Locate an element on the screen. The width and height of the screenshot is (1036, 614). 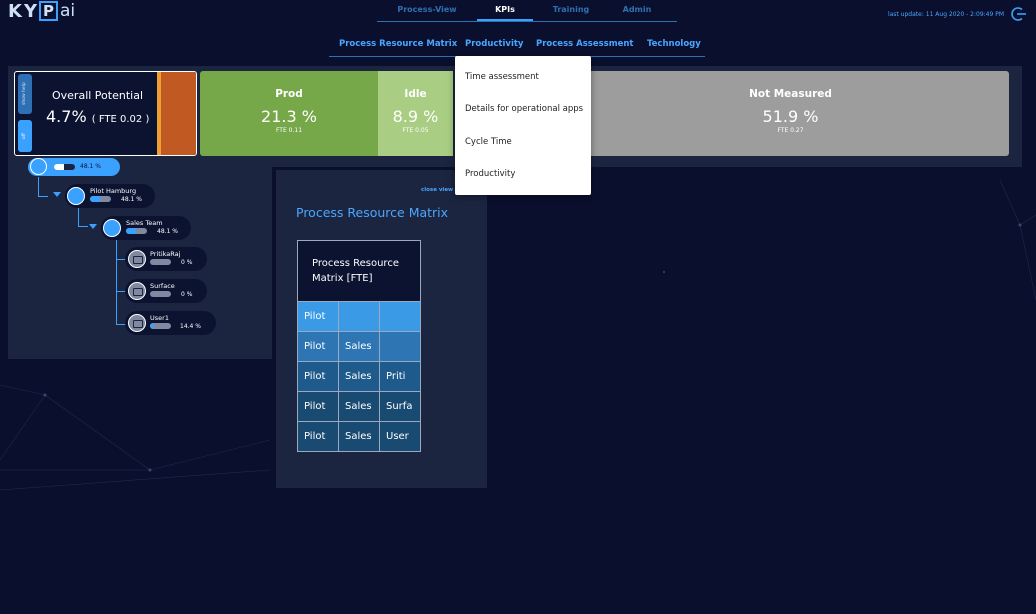
menu-item-details-operational-apps: Details for operational apps is located at coordinates (524, 109).